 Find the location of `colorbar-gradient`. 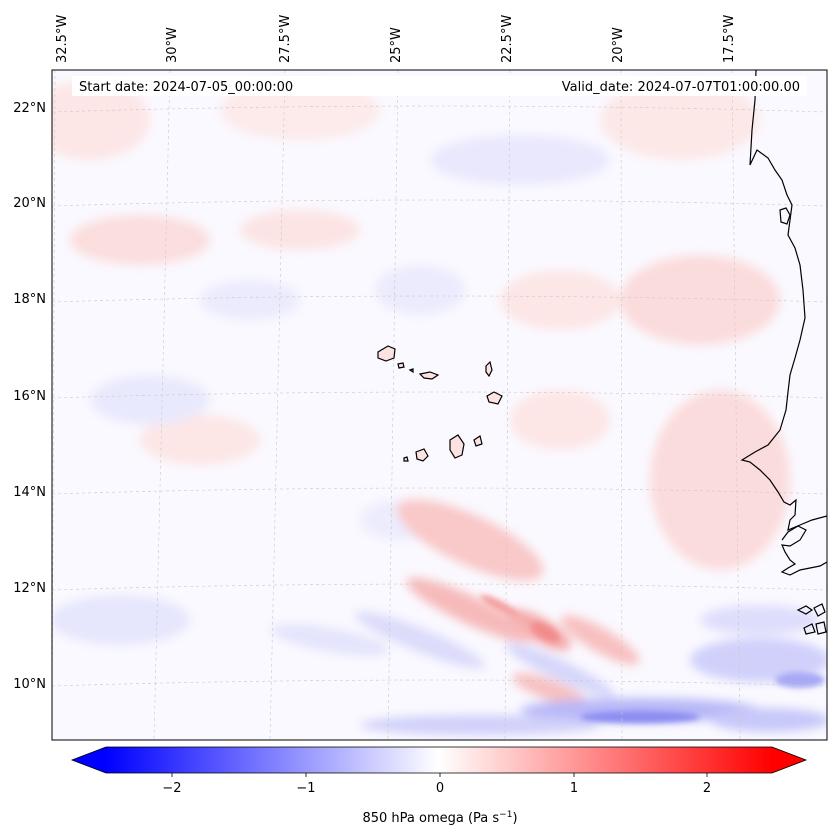

colorbar-gradient is located at coordinates (439, 760).